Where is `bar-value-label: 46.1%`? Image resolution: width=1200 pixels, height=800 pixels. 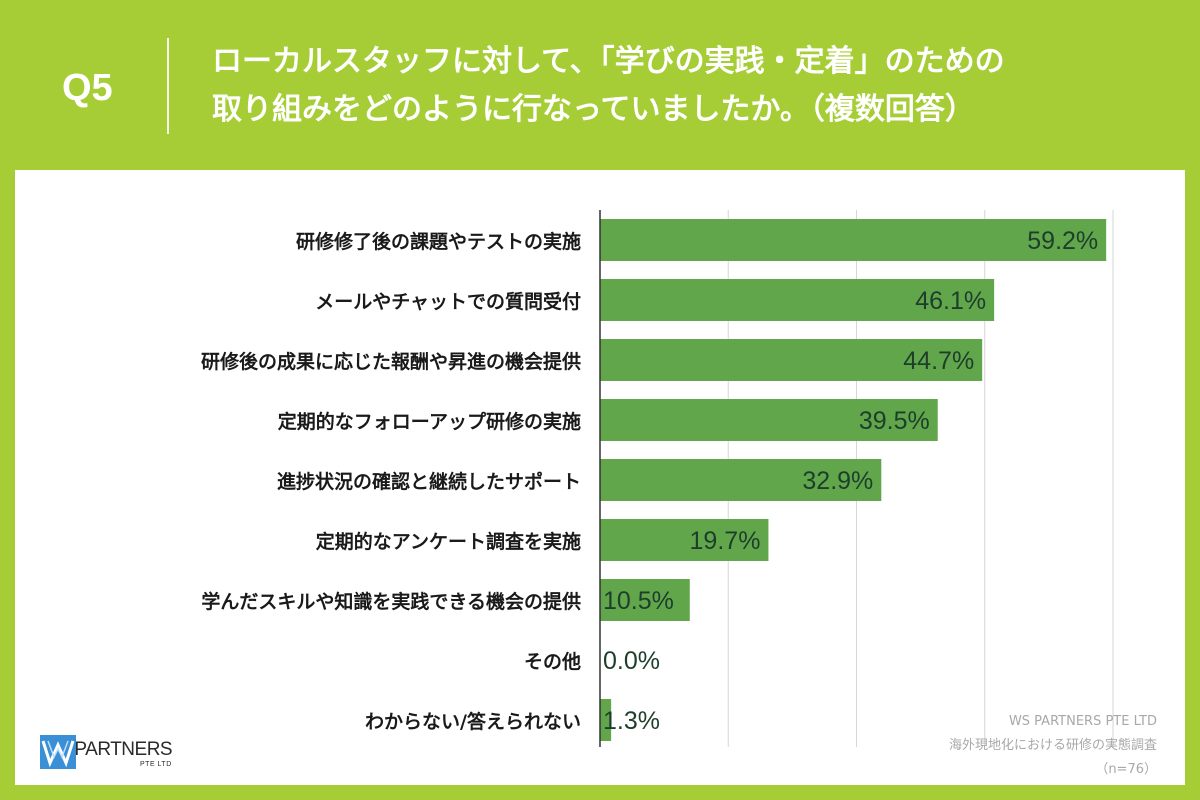 bar-value-label: 46.1% is located at coordinates (950, 301).